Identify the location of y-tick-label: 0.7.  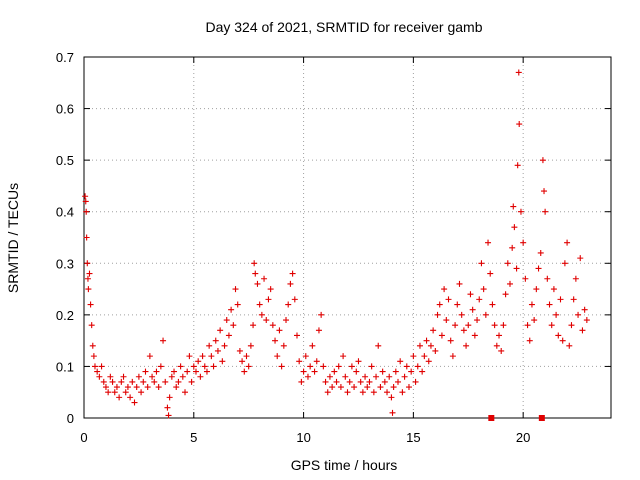
(65, 57).